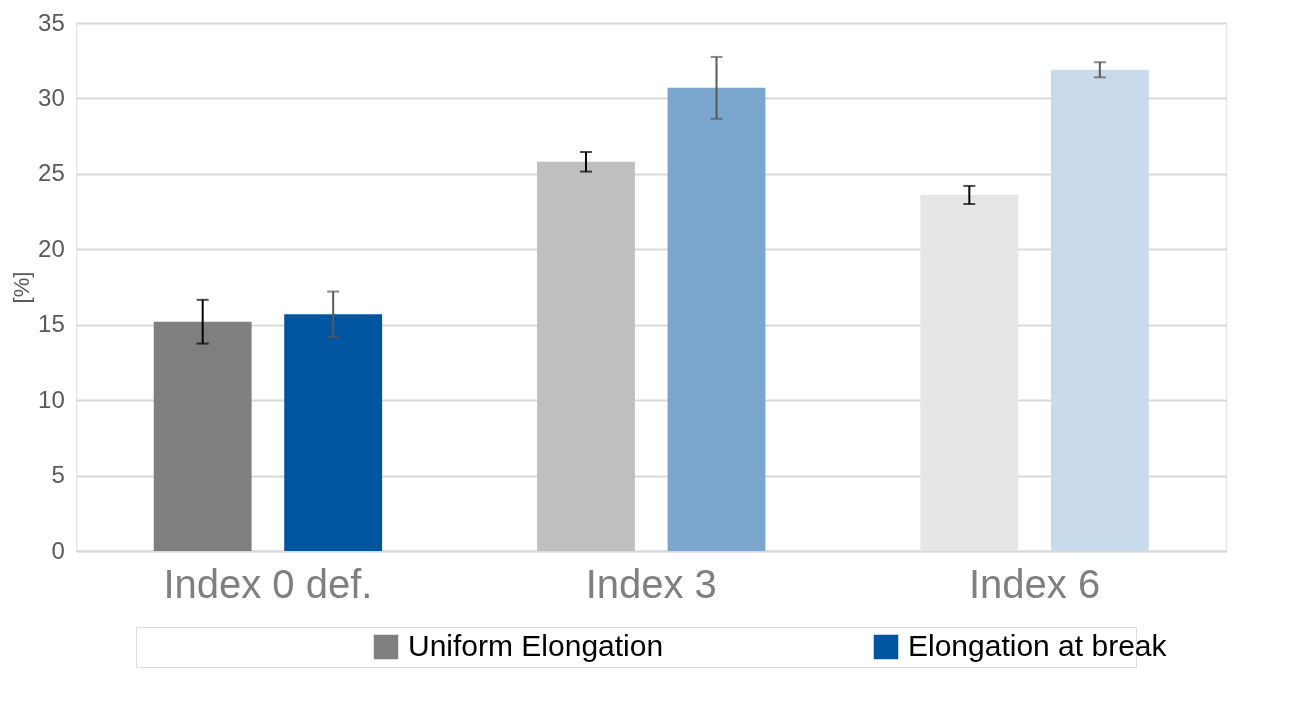 This screenshot has height=711, width=1291. Describe the element at coordinates (58, 550) in the screenshot. I see `y-tick-label: 0` at that location.